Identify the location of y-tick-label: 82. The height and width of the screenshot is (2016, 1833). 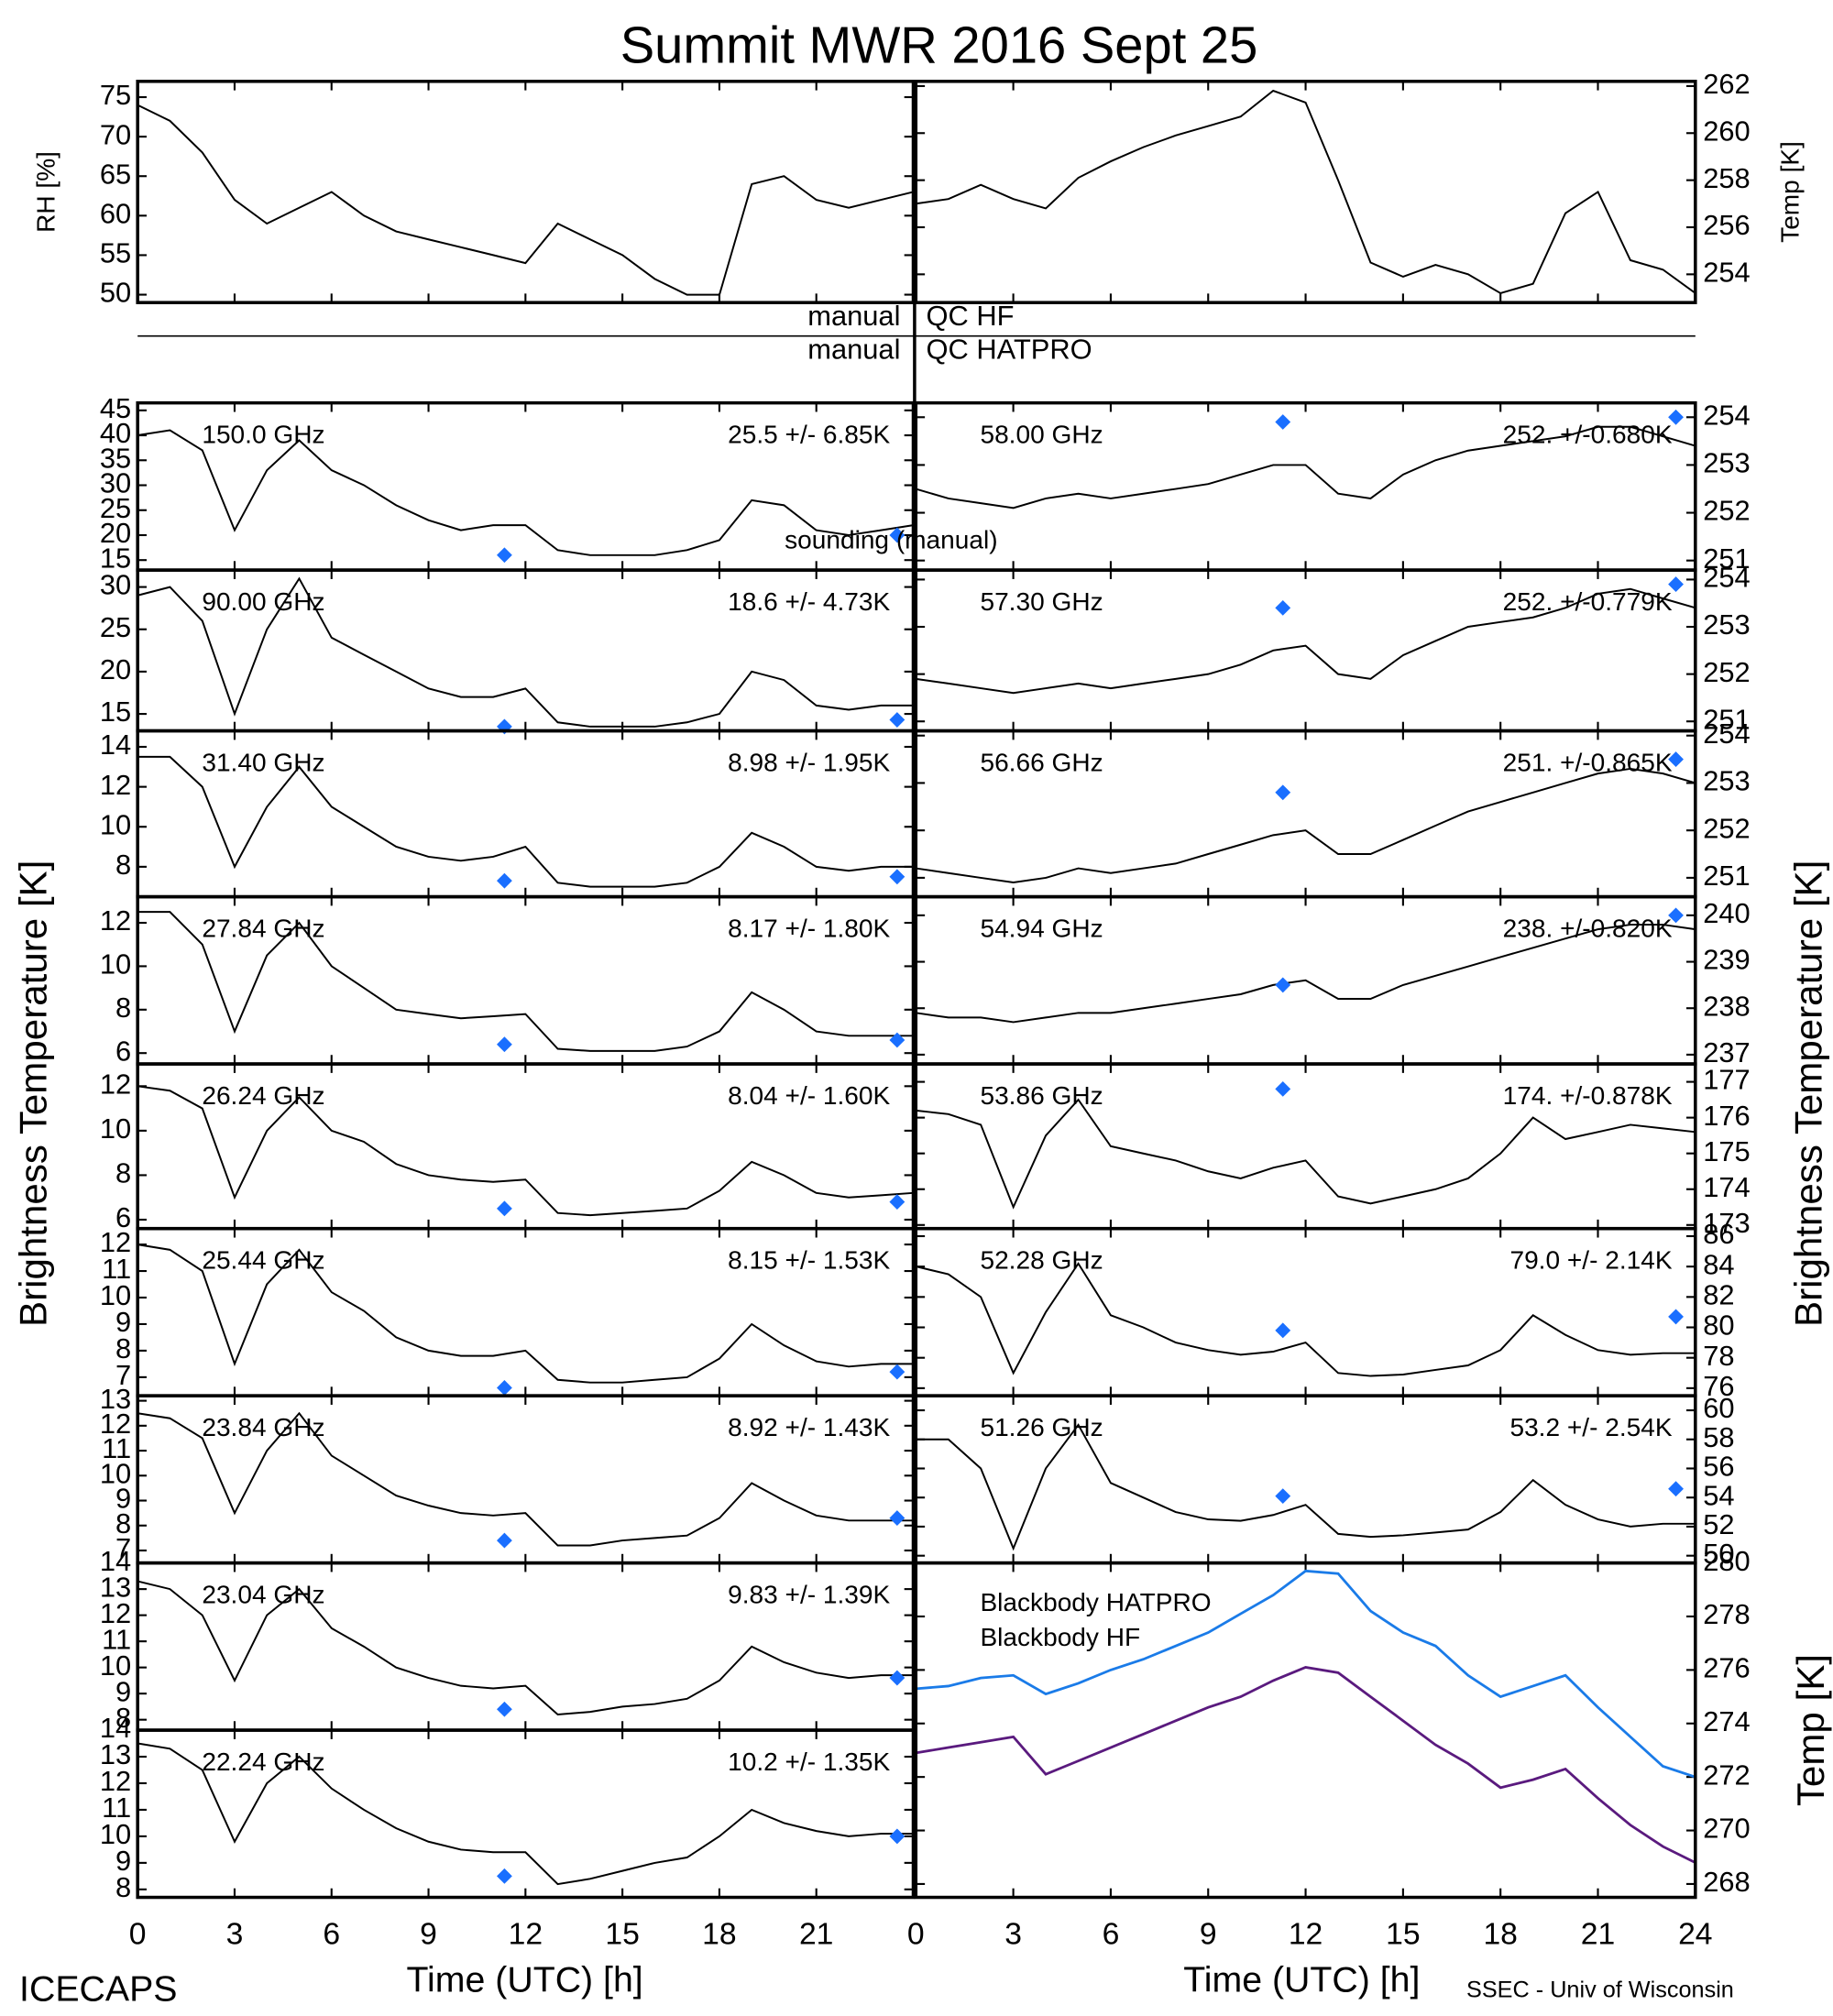
(1718, 1294).